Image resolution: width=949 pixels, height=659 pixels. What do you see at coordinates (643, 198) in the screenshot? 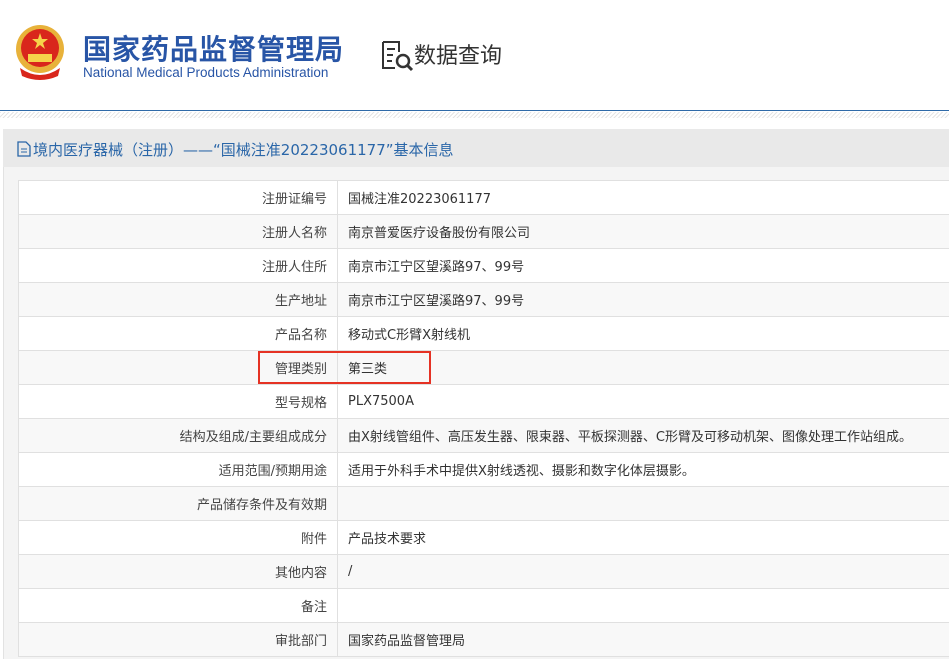
I see `row-value: 国械注准20223061177` at bounding box center [643, 198].